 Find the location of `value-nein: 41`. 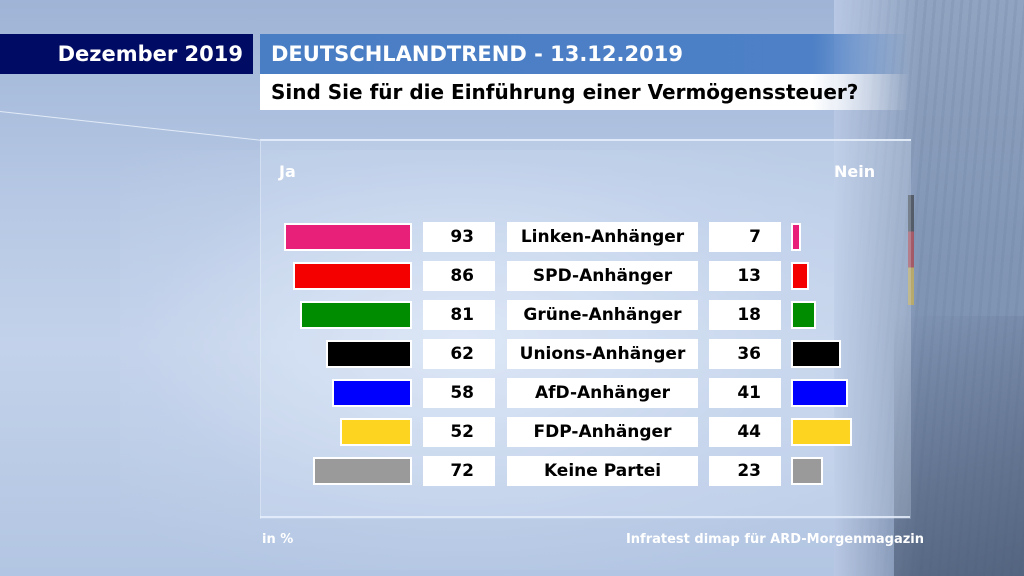

value-nein: 41 is located at coordinates (745, 393).